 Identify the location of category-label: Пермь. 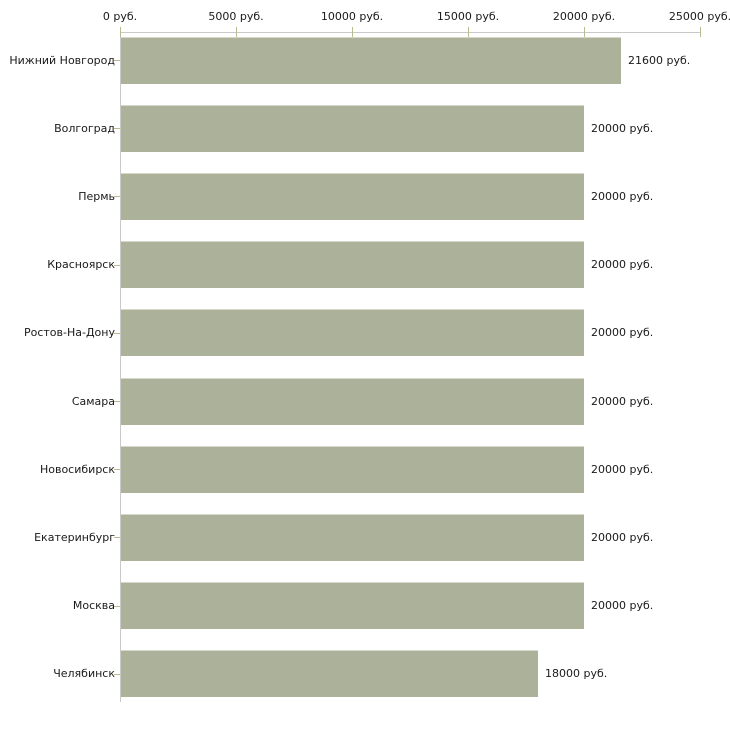
(96, 196).